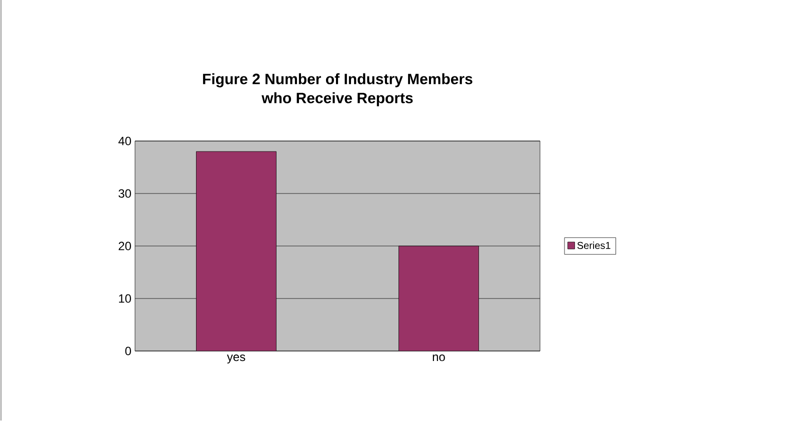 This screenshot has width=798, height=421. What do you see at coordinates (125, 246) in the screenshot?
I see `y-tick-label: 20` at bounding box center [125, 246].